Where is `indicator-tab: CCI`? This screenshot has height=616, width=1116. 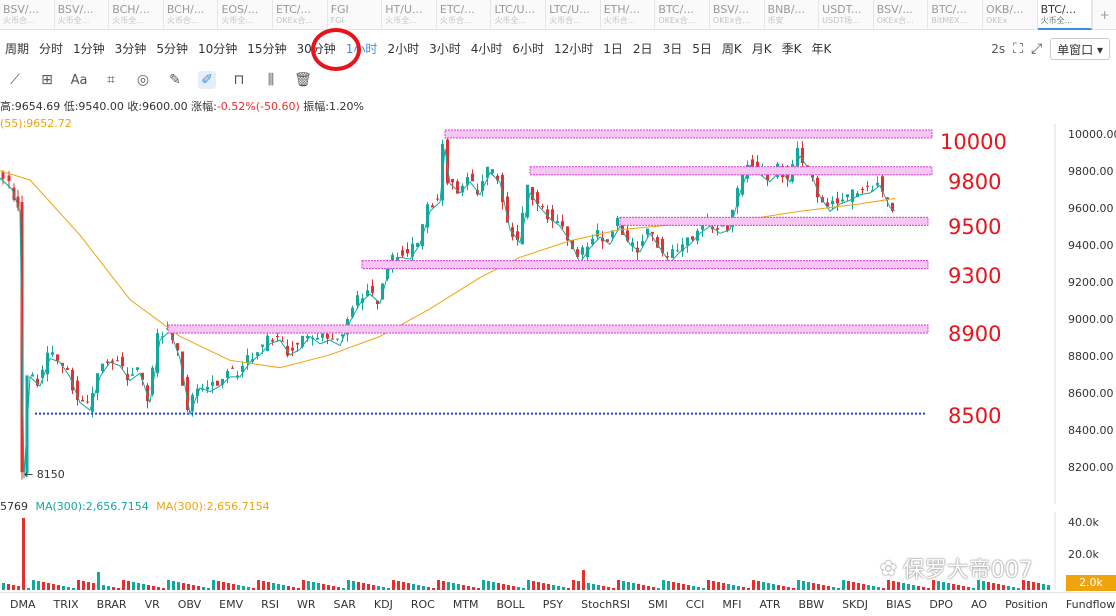
indicator-tab: CCI is located at coordinates (695, 604).